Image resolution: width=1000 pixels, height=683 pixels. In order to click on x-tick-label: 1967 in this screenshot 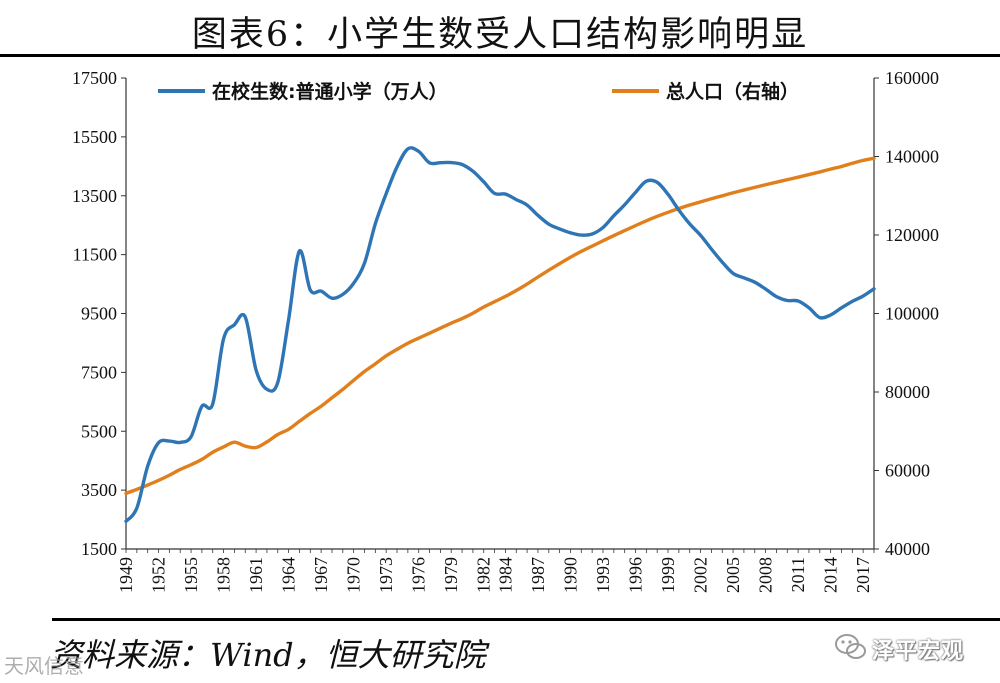, I will do `click(321, 575)`.